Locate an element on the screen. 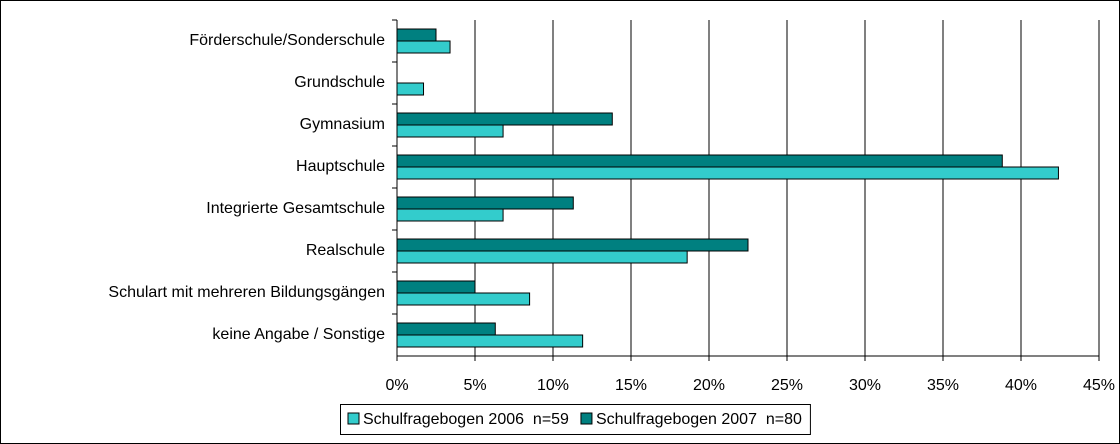 The height and width of the screenshot is (444, 1120). x-tick-label: 0% is located at coordinates (396, 385).